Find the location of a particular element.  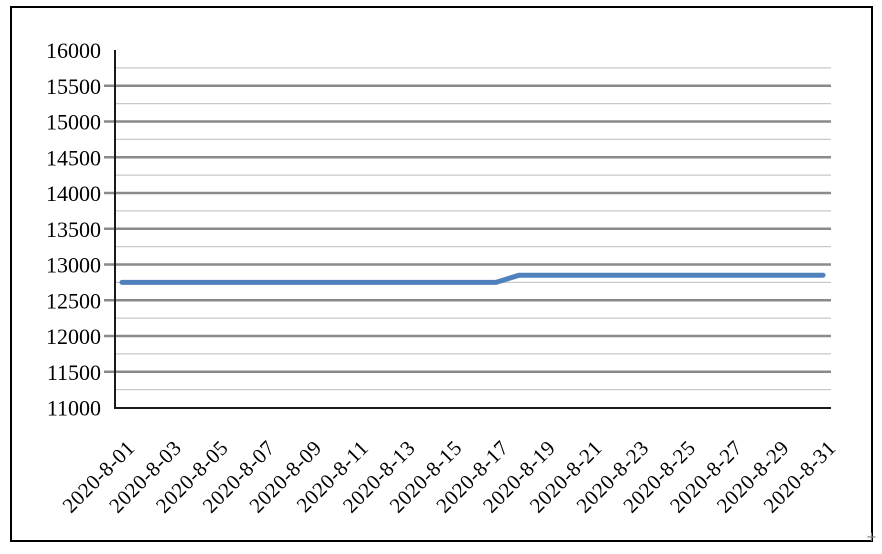

y-axis-tick-label: 14000 is located at coordinates (73, 193).